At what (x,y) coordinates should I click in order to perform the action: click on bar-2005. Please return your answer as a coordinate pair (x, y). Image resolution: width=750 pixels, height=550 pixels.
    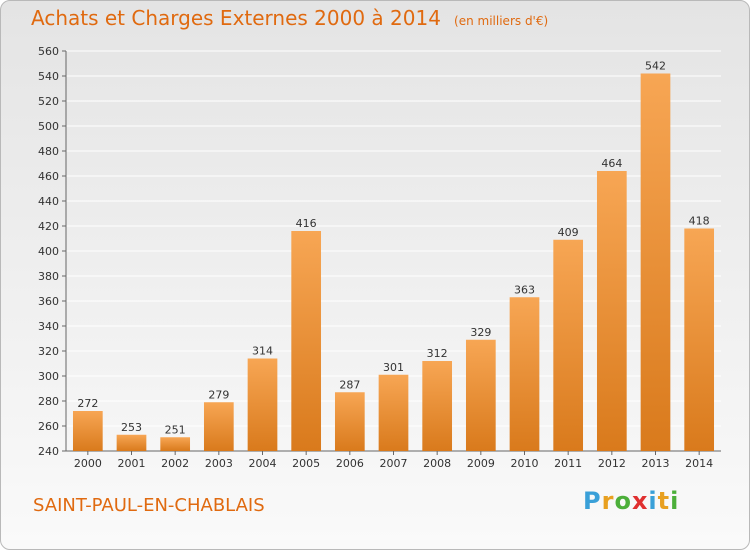
    Looking at the image, I should click on (306, 341).